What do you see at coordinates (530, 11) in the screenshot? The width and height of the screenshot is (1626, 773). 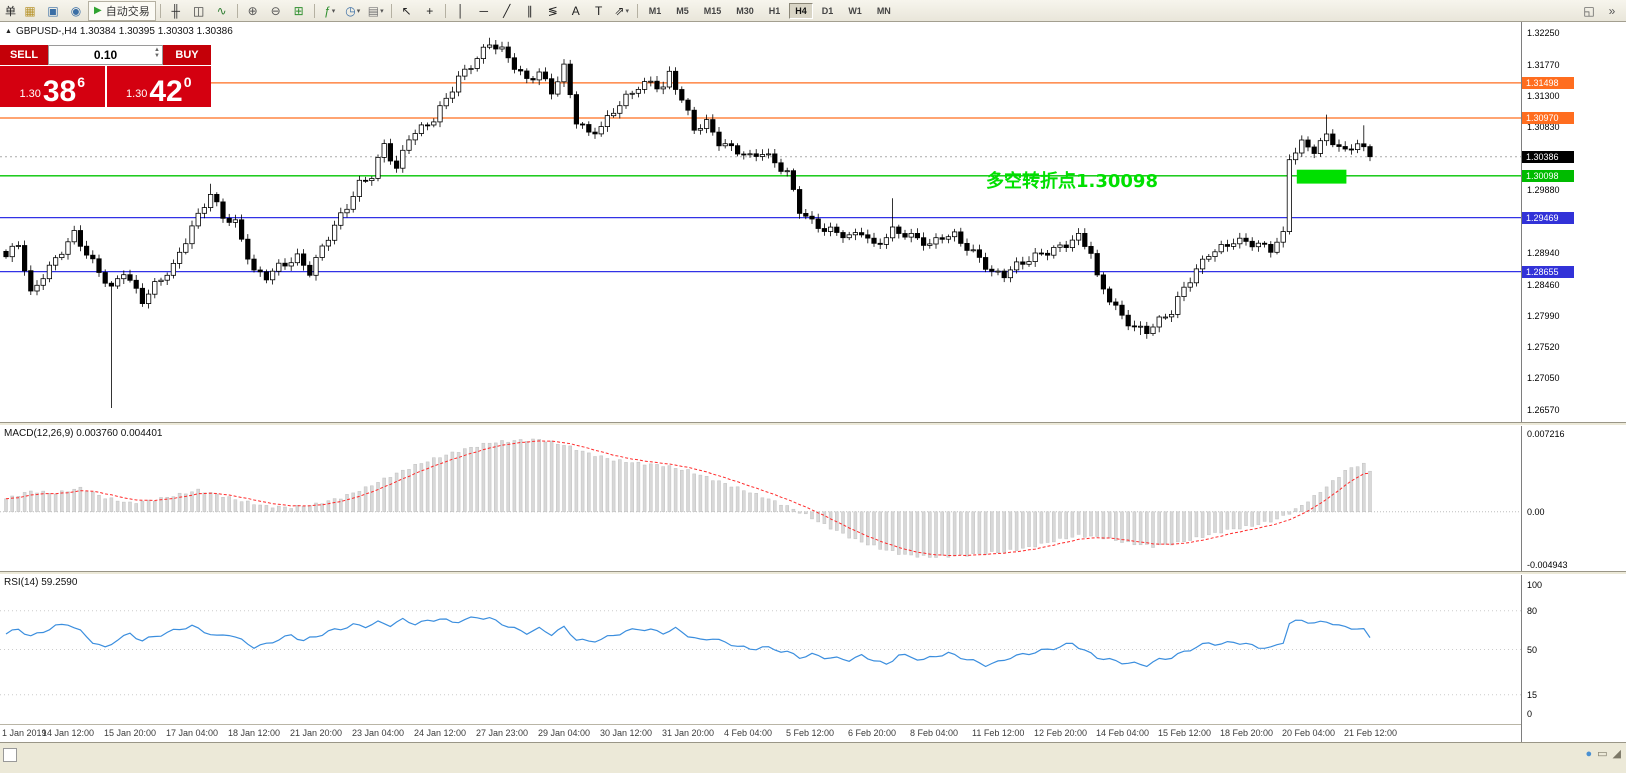 I see `channel-icon: ∥` at bounding box center [530, 11].